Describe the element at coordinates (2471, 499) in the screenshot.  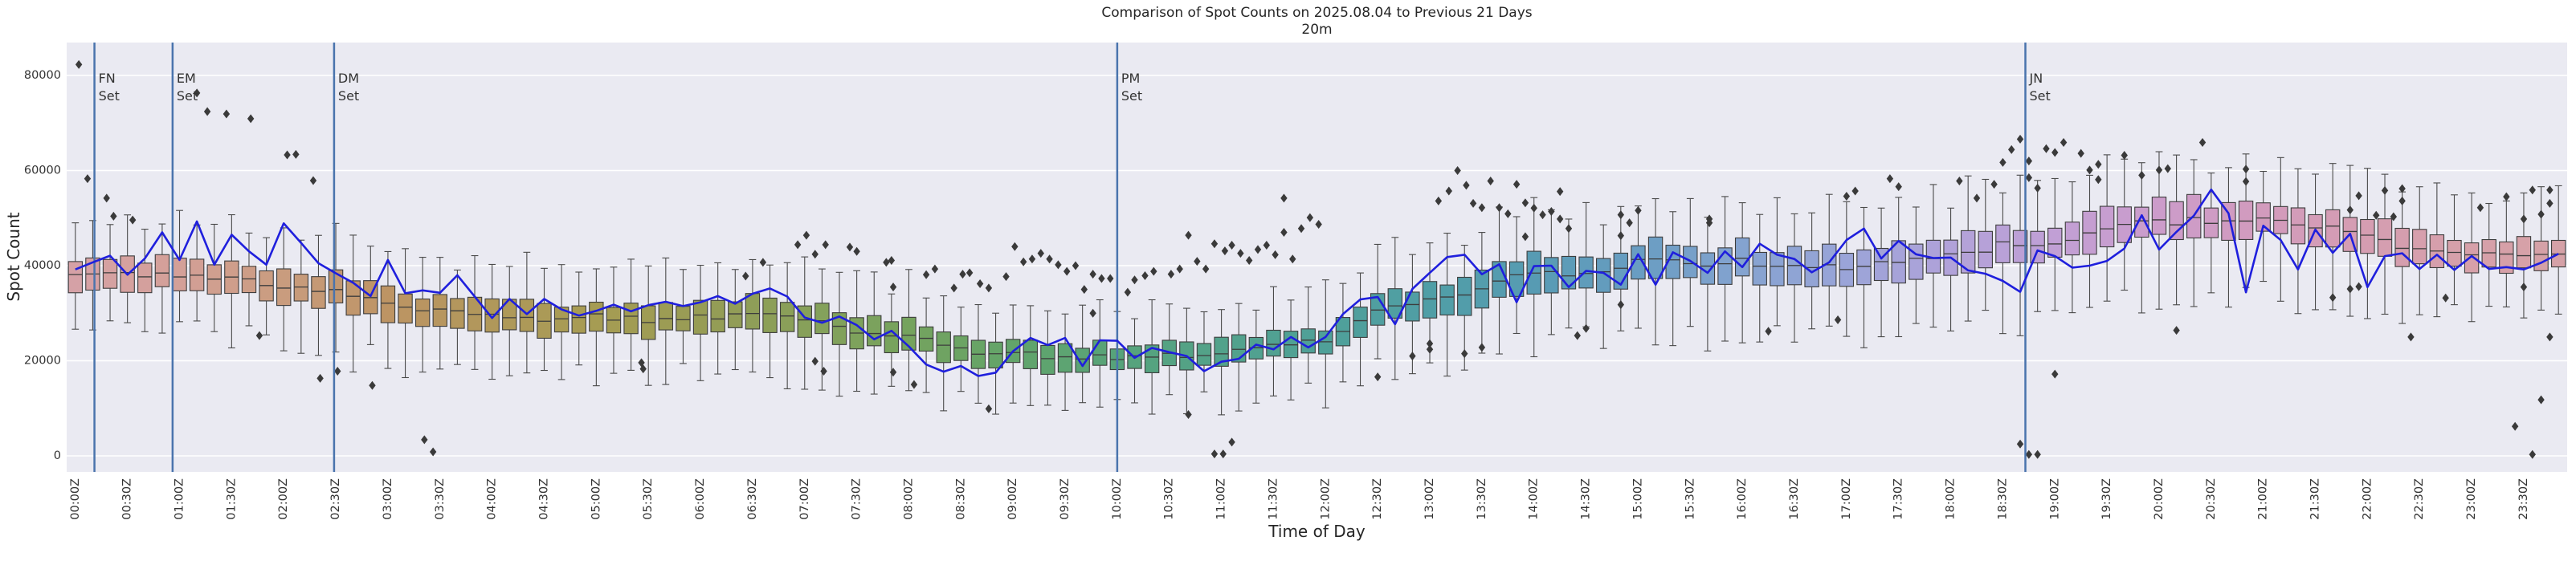
I see `x-tick-label: 23:00Z` at that location.